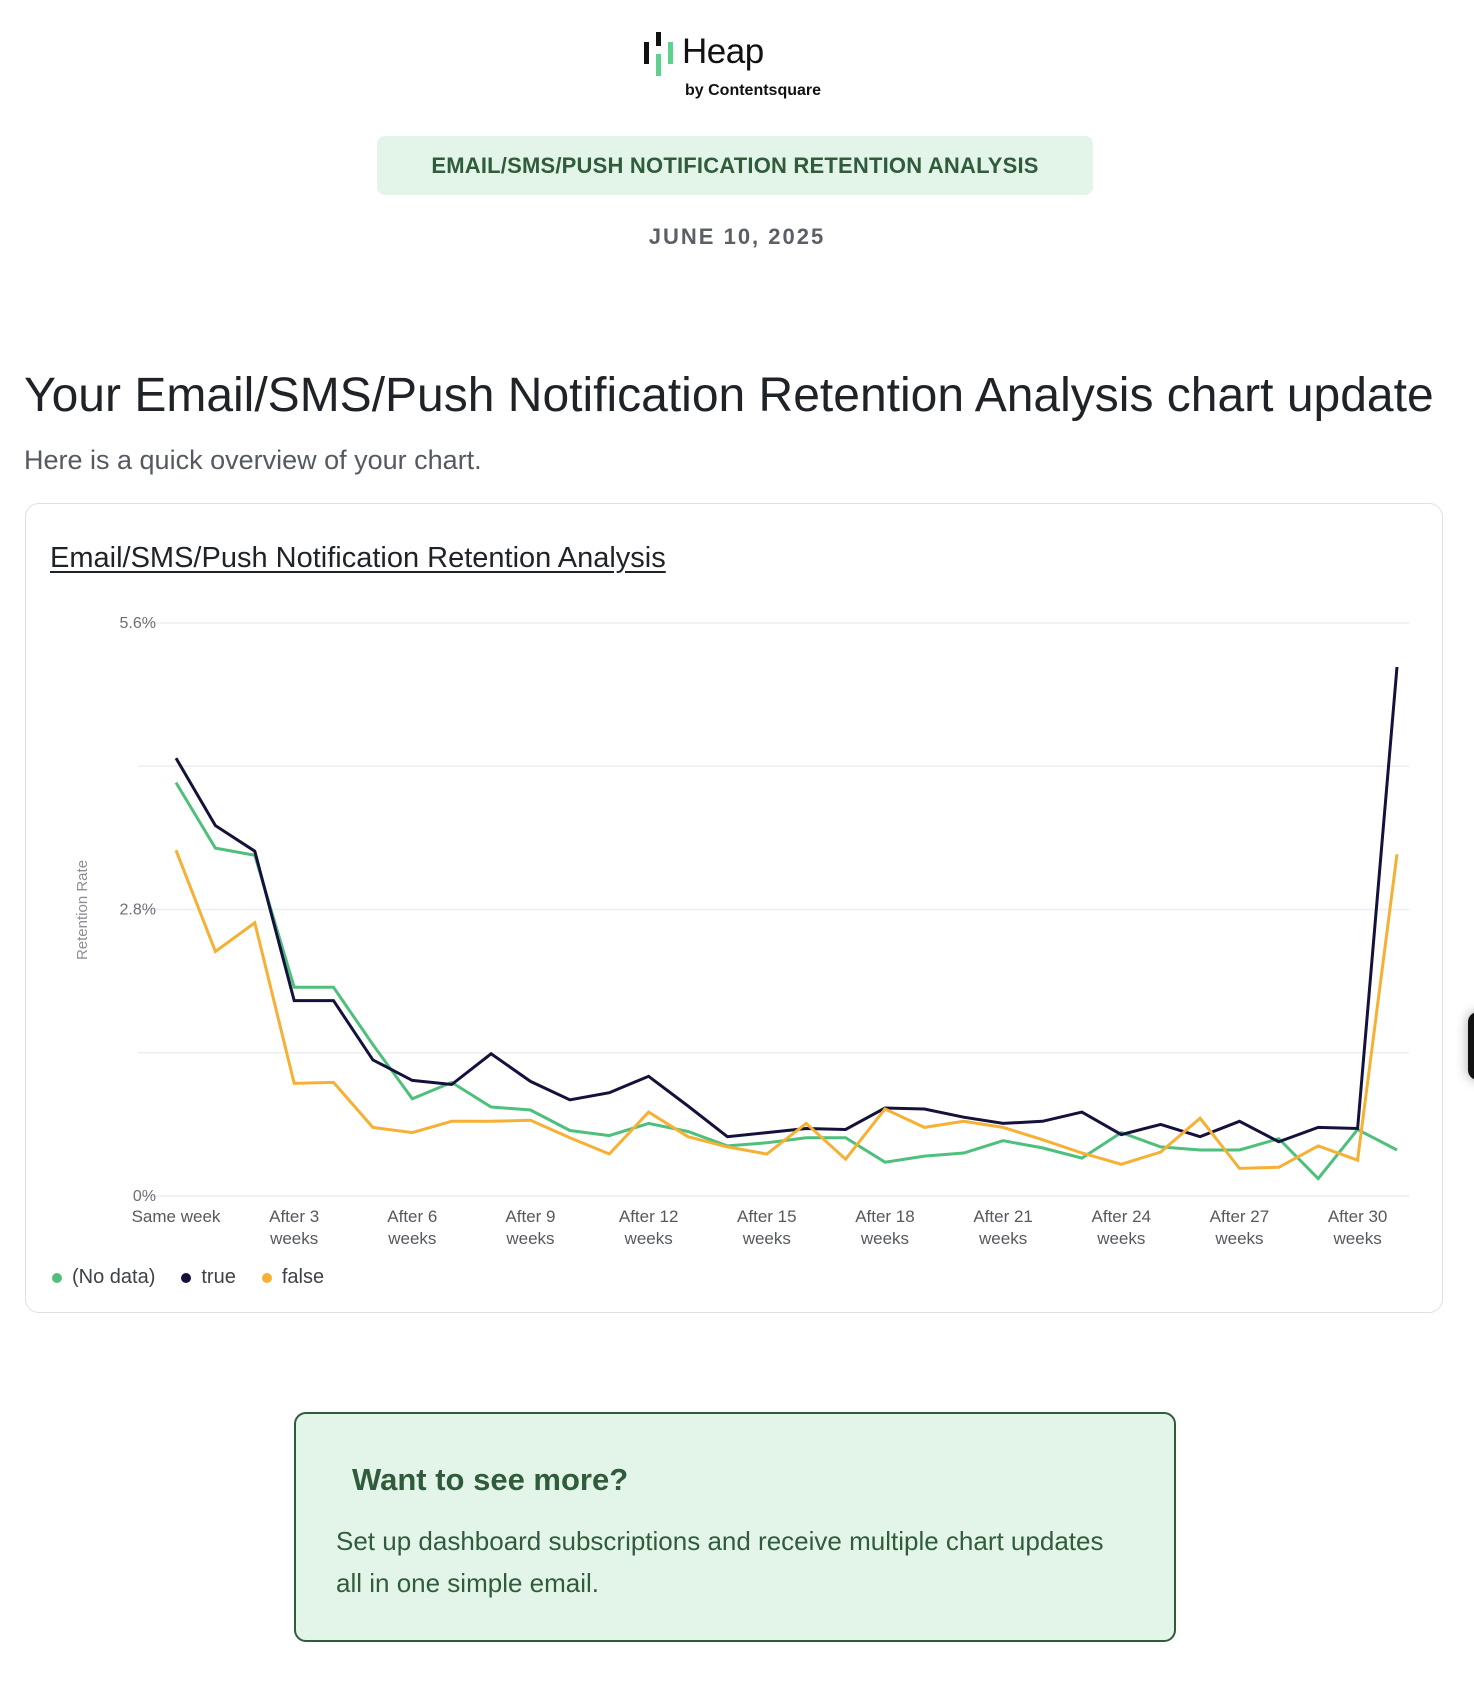  I want to click on heap-logo: Heap by Contentsquare, so click(740, 68).